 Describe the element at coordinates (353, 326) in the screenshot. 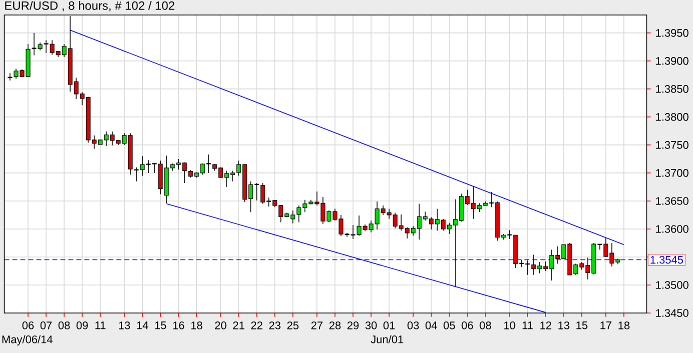

I see `x-tick-label: 29` at that location.